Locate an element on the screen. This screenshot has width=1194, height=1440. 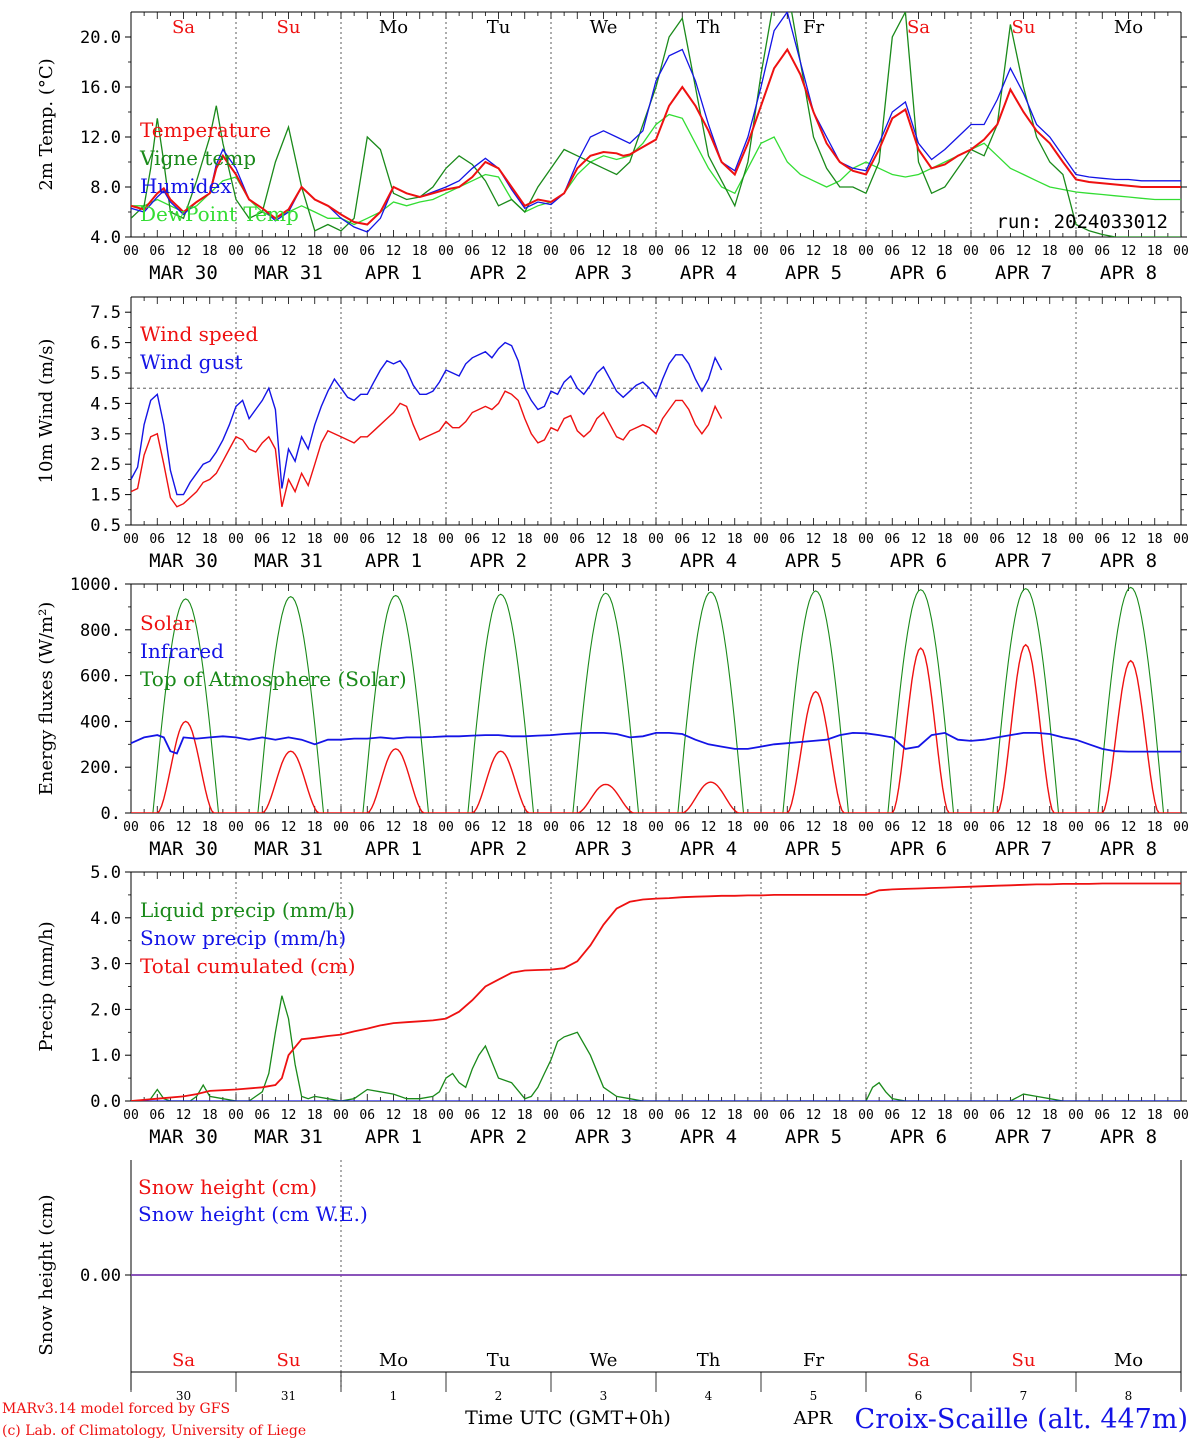
legend-entry: Temperature is located at coordinates (205, 130).